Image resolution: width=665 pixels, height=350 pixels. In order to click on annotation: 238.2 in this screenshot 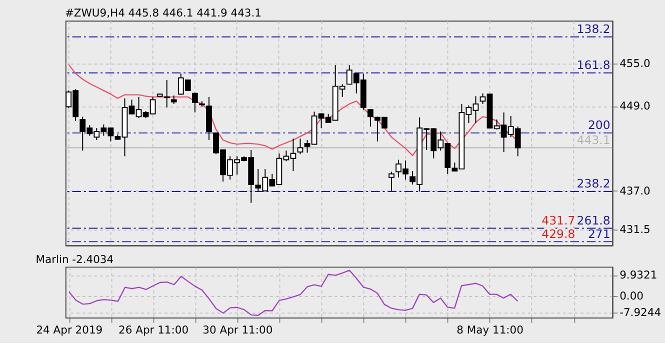, I will do `click(593, 183)`.